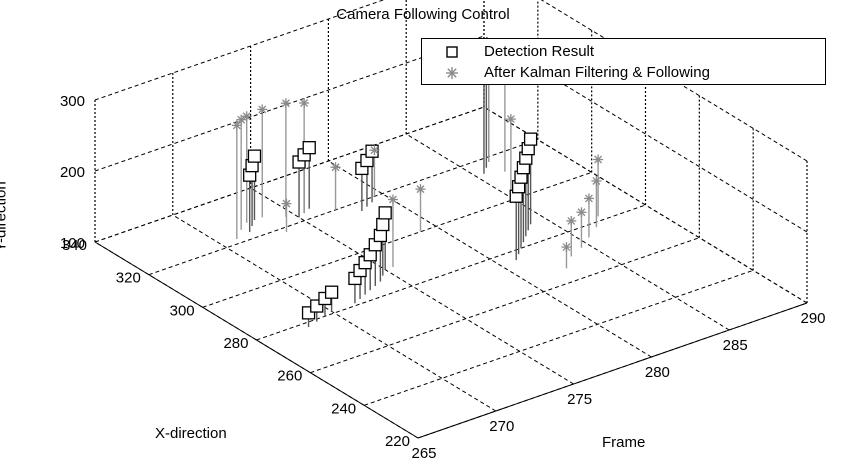 This screenshot has width=846, height=466. Describe the element at coordinates (452, 73) in the screenshot. I see `asterisk-marker-icon` at that location.